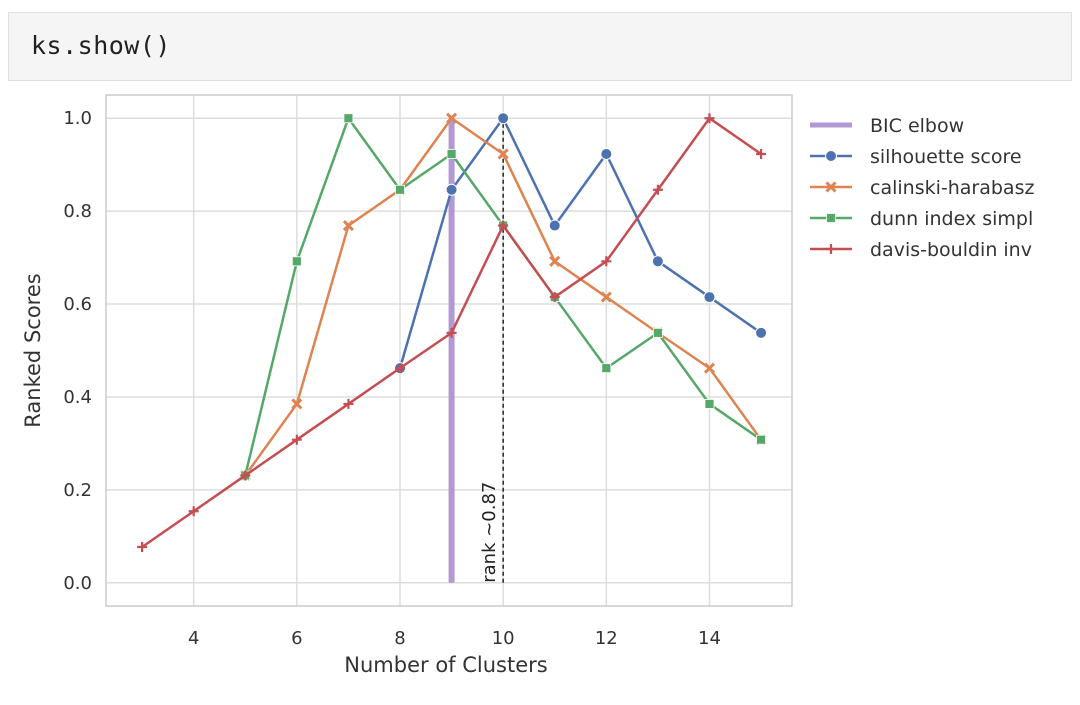  I want to click on code-source: ks.show(), so click(101, 45).